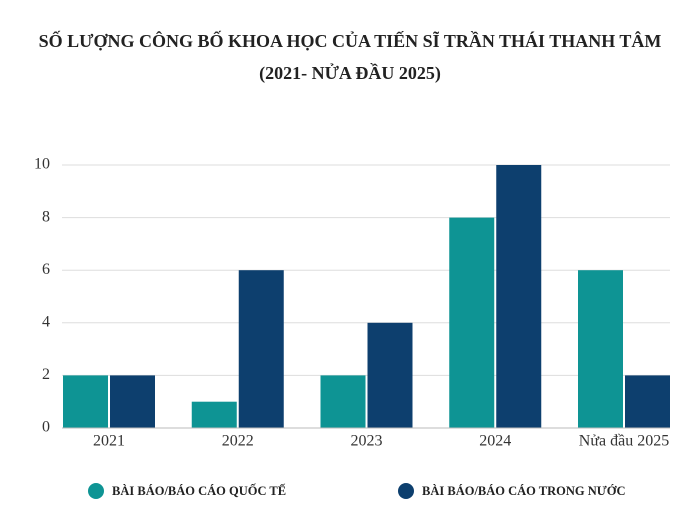 The width and height of the screenshot is (700, 515). I want to click on y-tick-label: 6, so click(46, 269).